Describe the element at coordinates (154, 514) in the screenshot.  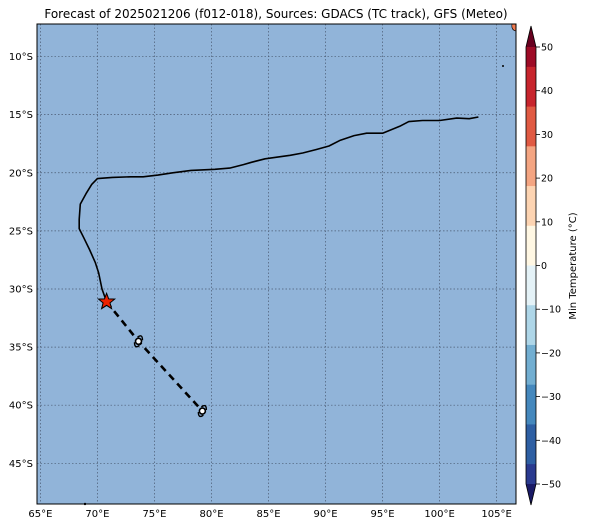
I see `longitude-tick-label: 75°E` at that location.